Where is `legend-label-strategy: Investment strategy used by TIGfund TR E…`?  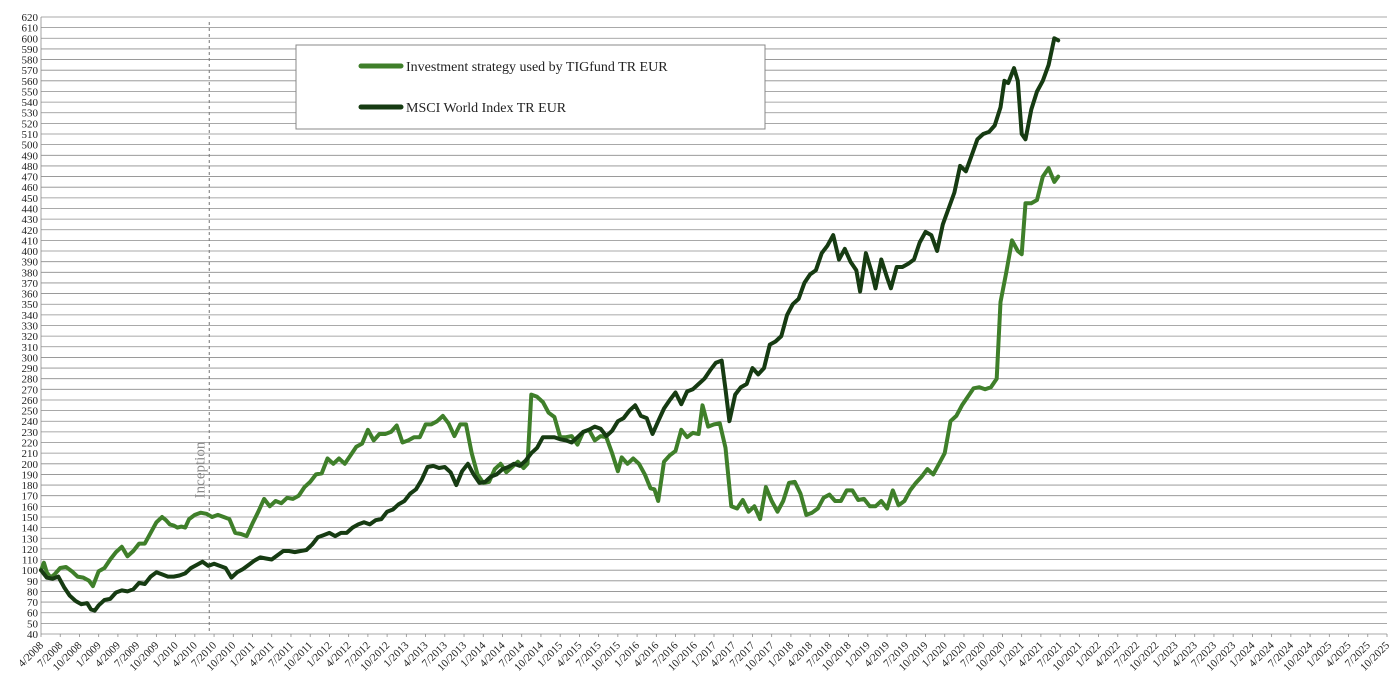
legend-label-strategy: Investment strategy used by TIGfund TR E… is located at coordinates (537, 67).